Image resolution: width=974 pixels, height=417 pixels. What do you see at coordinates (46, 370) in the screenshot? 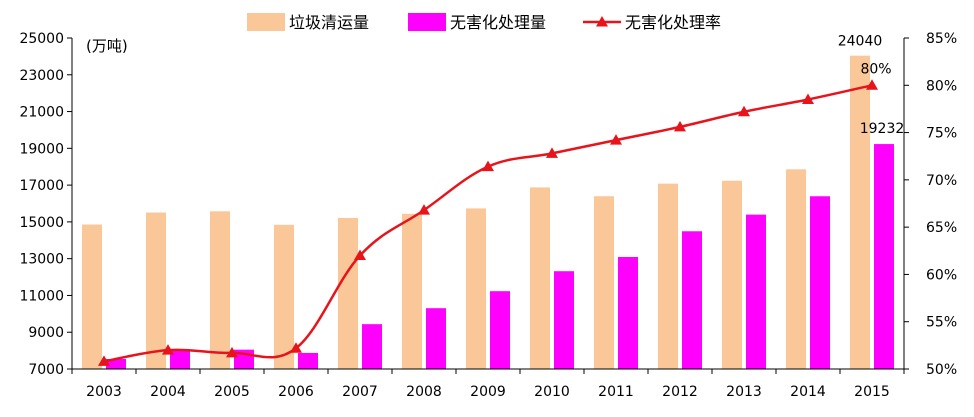
I see `y-left-tick-label: 7000` at bounding box center [46, 370].